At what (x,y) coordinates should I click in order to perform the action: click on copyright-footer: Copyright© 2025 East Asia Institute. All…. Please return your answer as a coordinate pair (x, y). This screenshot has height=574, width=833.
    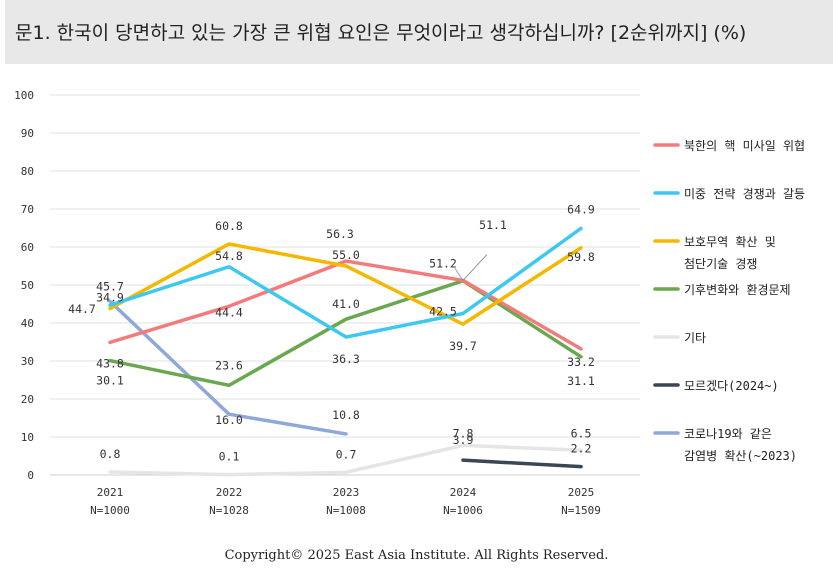
    Looking at the image, I should click on (416, 555).